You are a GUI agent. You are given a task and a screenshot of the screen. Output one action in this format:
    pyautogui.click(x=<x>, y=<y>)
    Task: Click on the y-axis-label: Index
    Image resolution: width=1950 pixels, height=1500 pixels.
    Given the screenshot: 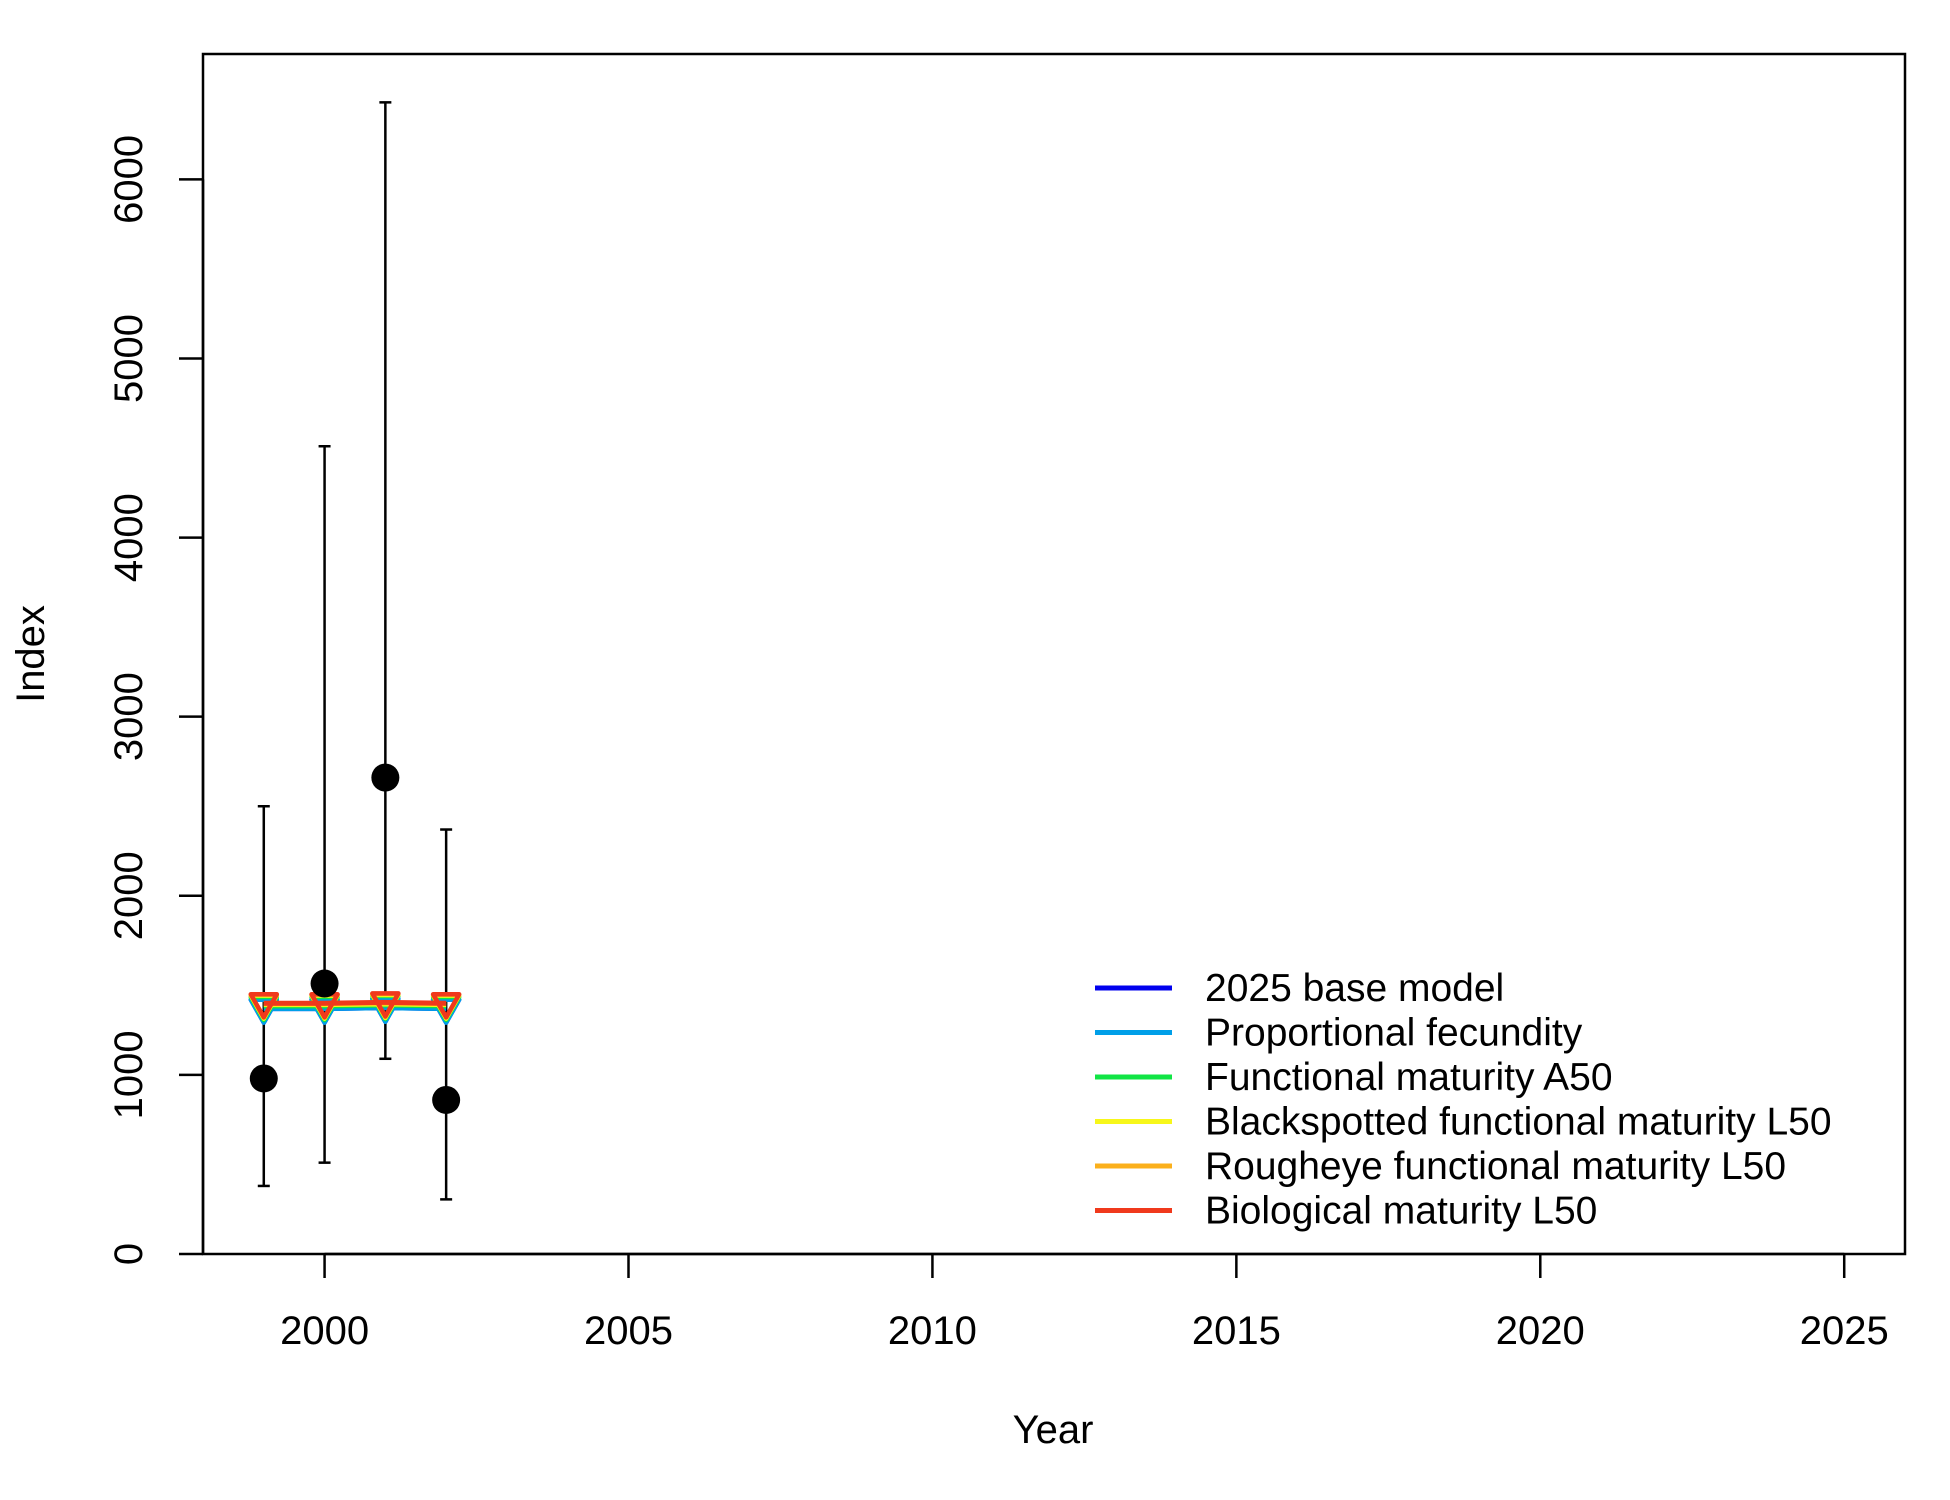 What is the action you would take?
    pyautogui.click(x=31, y=654)
    